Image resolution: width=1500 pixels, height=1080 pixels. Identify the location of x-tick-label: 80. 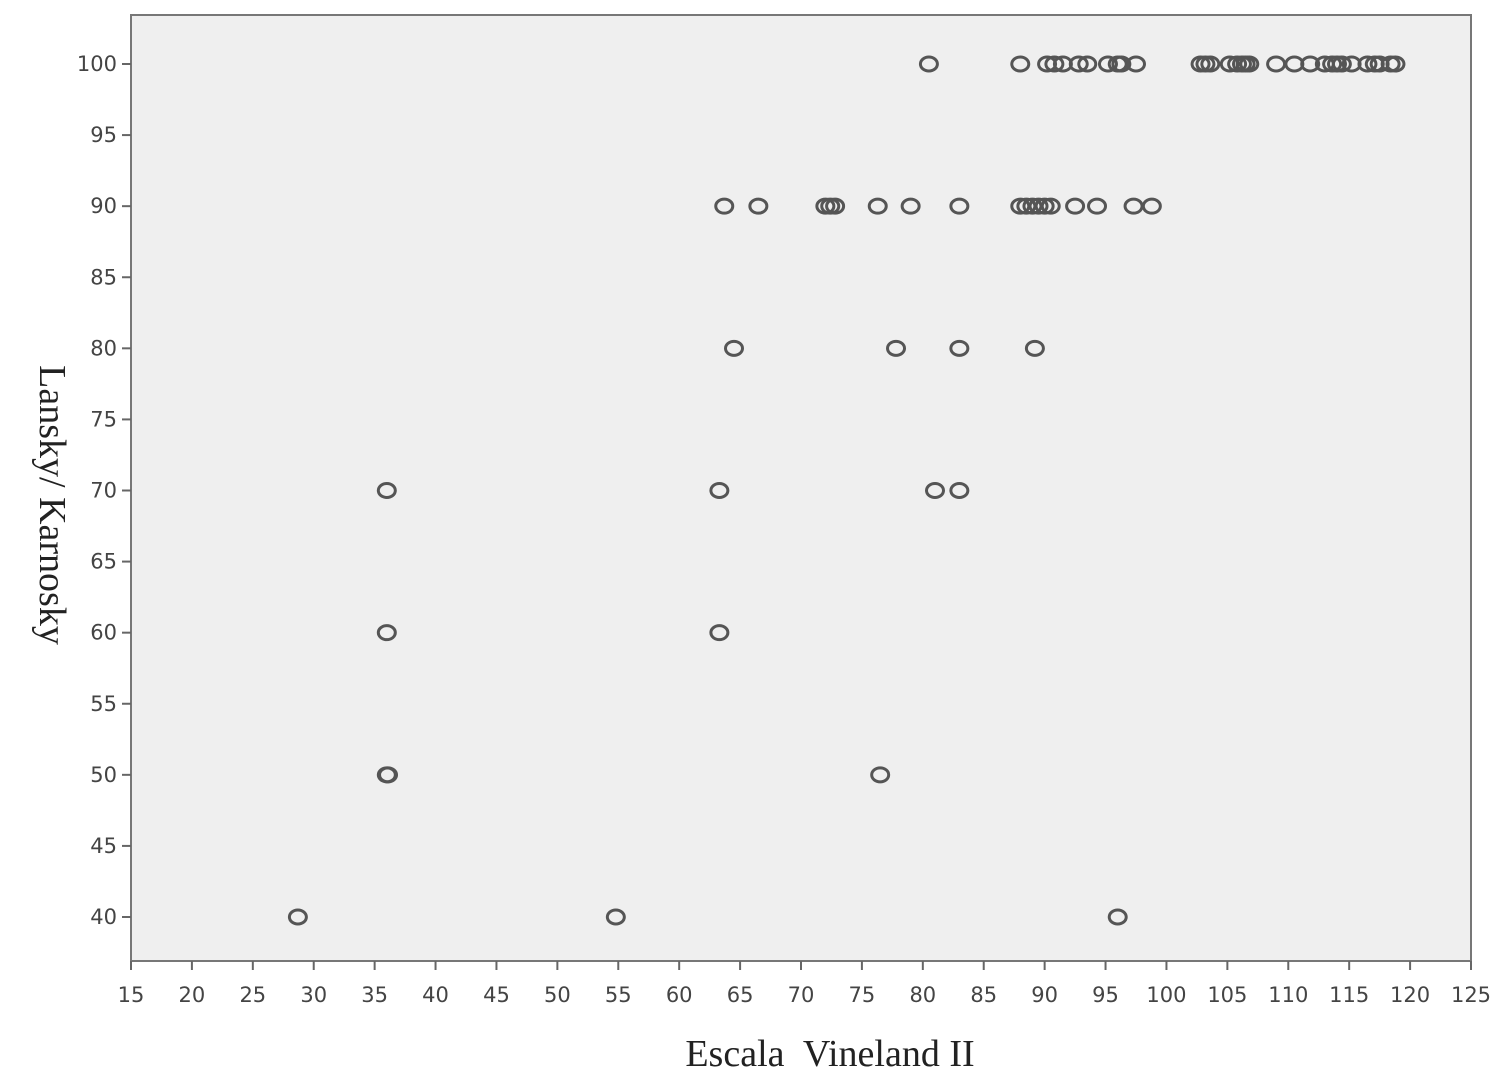
(922, 995).